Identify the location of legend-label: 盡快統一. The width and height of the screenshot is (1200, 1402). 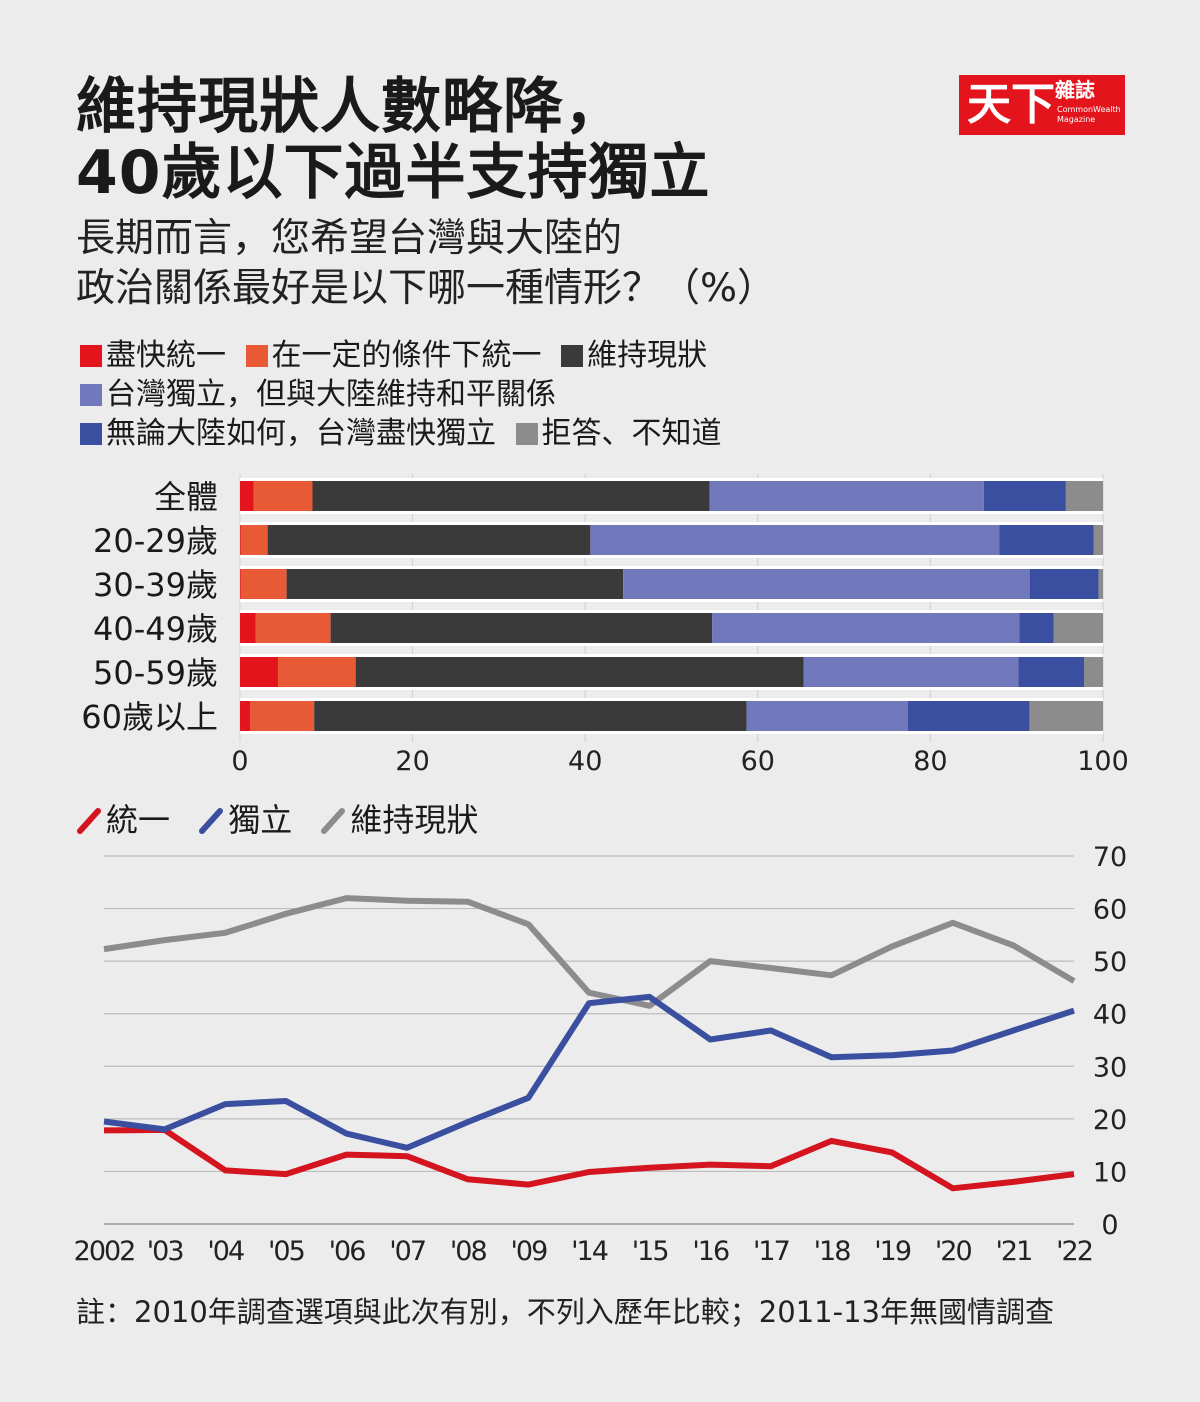
(166, 355).